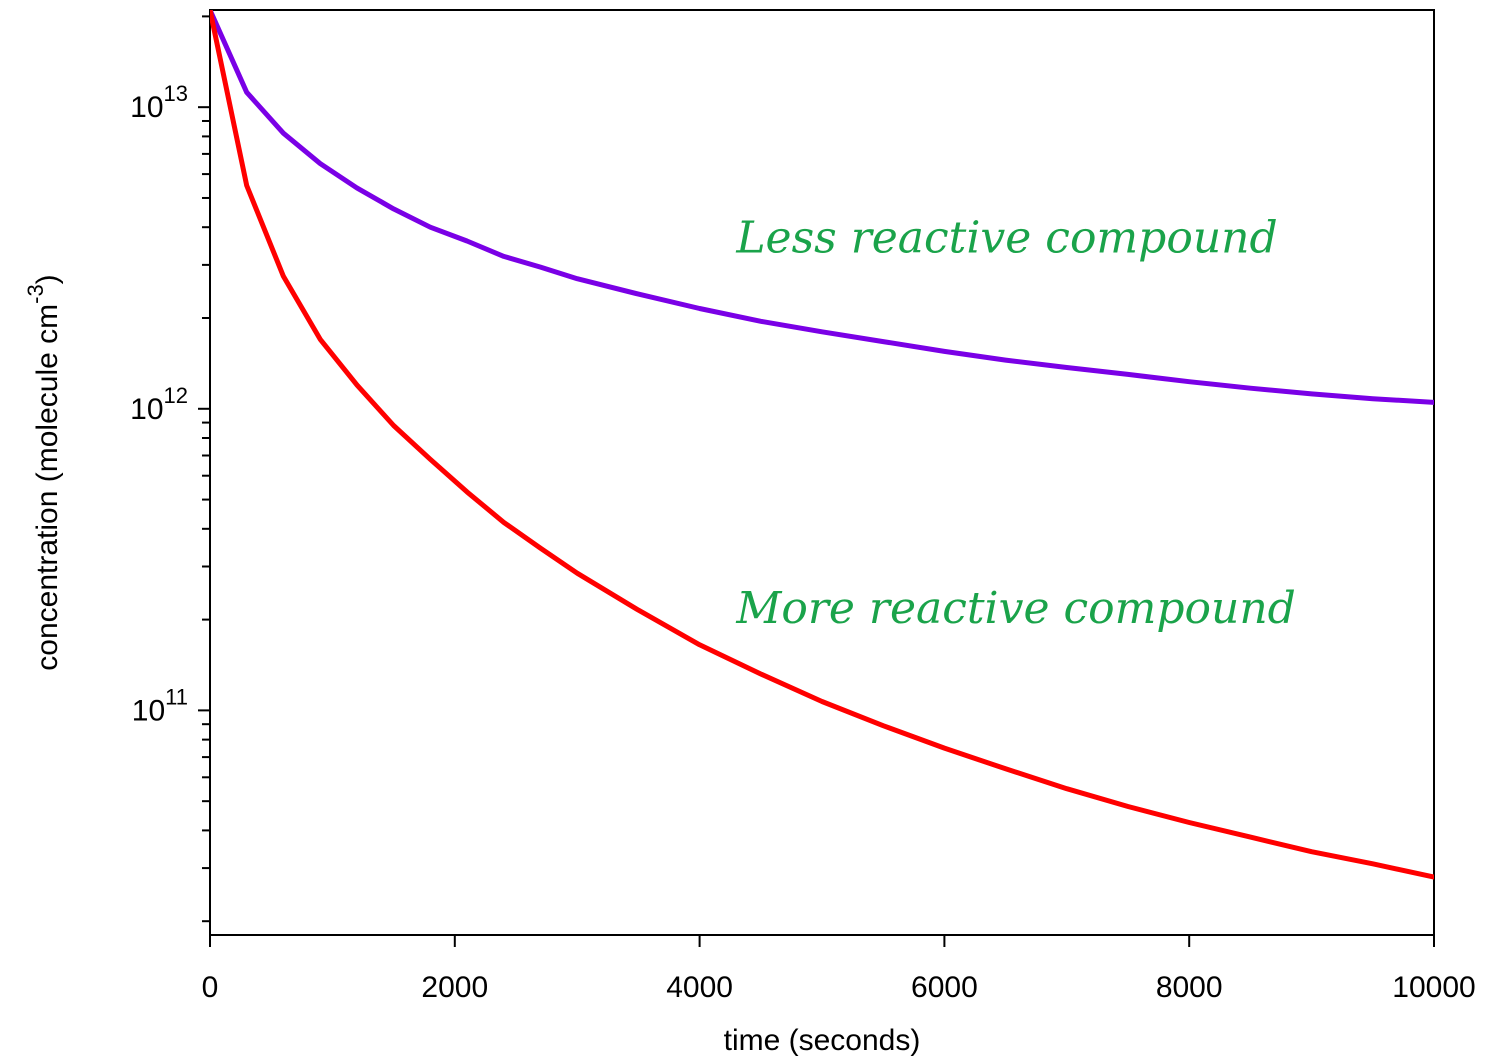  What do you see at coordinates (170, 468) in the screenshot?
I see `y-axis: 1013 1012 1011` at bounding box center [170, 468].